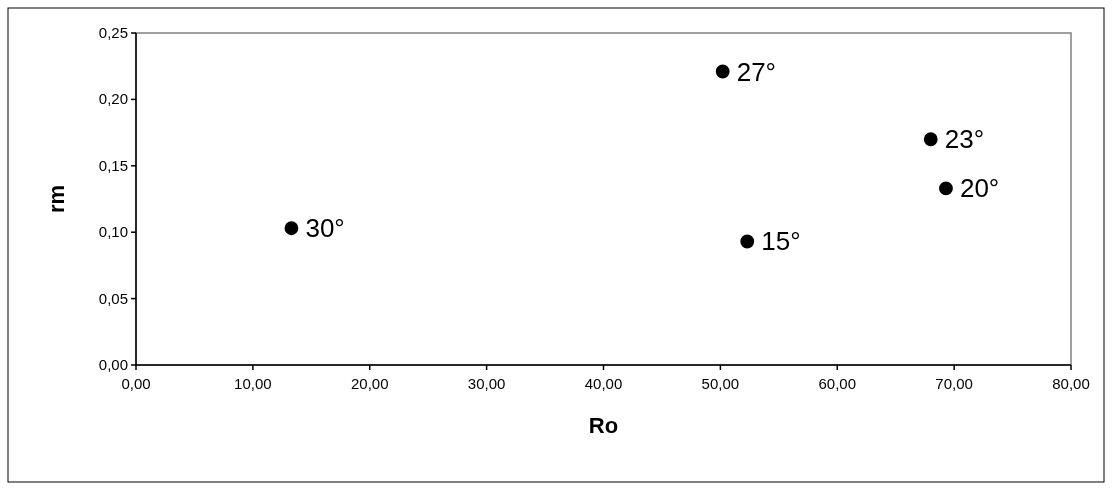 The image size is (1112, 490). Describe the element at coordinates (781, 241) in the screenshot. I see `annotation: 15°` at that location.